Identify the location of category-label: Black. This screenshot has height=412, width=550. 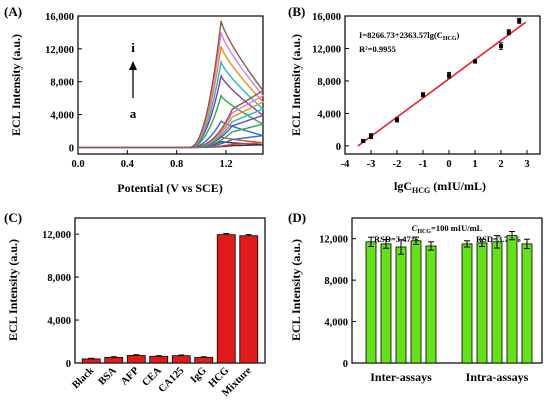
(83, 378).